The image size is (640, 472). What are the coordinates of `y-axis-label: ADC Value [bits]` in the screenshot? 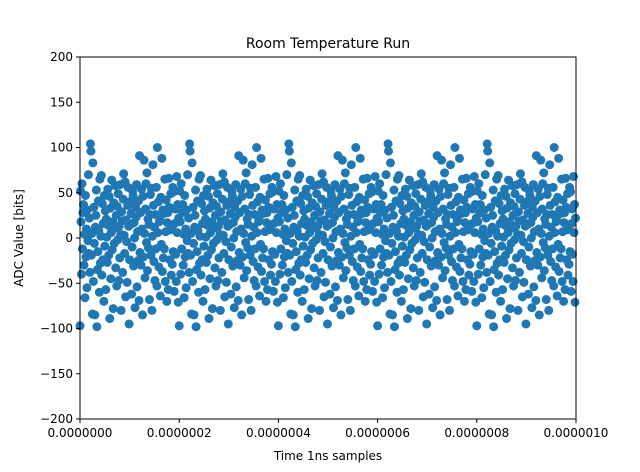 It's located at (19, 238).